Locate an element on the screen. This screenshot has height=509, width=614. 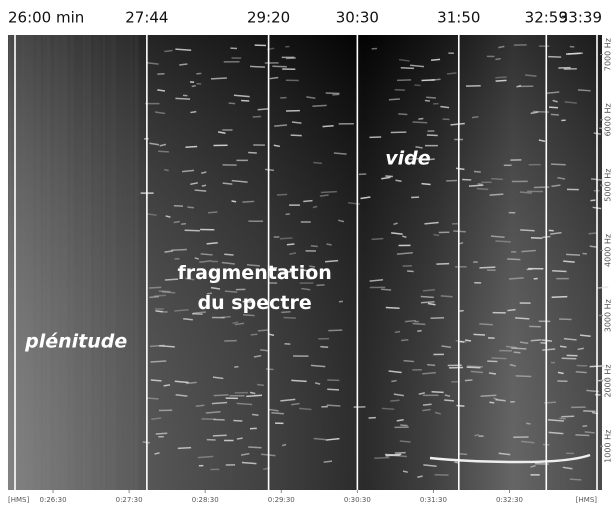
y-tick-label: 2000 Hz is located at coordinates (608, 380).